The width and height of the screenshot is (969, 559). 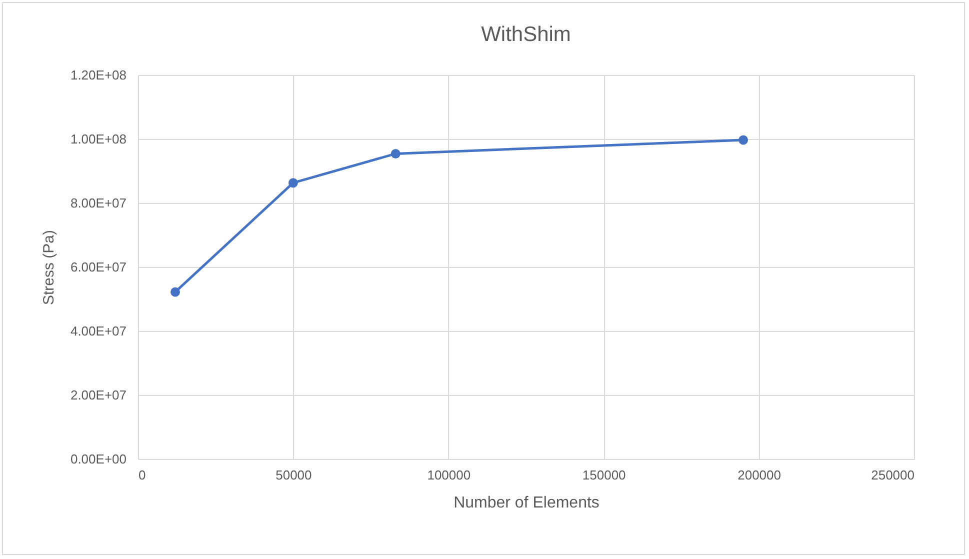 What do you see at coordinates (49, 268) in the screenshot?
I see `y-axis-title: Stress (Pa)` at bounding box center [49, 268].